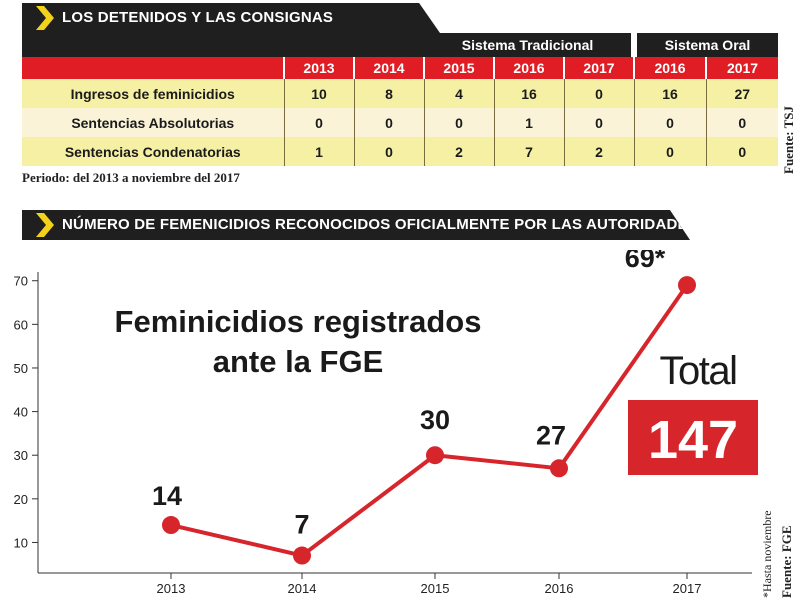 The height and width of the screenshot is (600, 800). I want to click on footnote-text: *Hasta noviembre, so click(767, 554).